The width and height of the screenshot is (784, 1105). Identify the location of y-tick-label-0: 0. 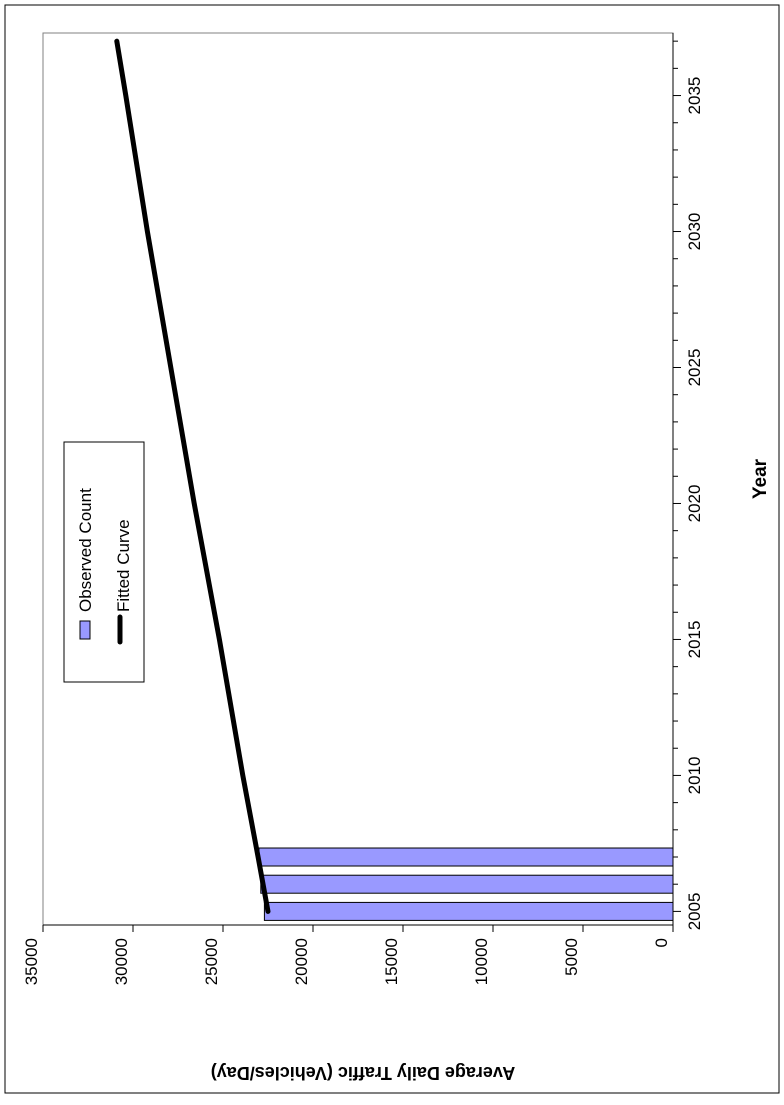
(661, 942).